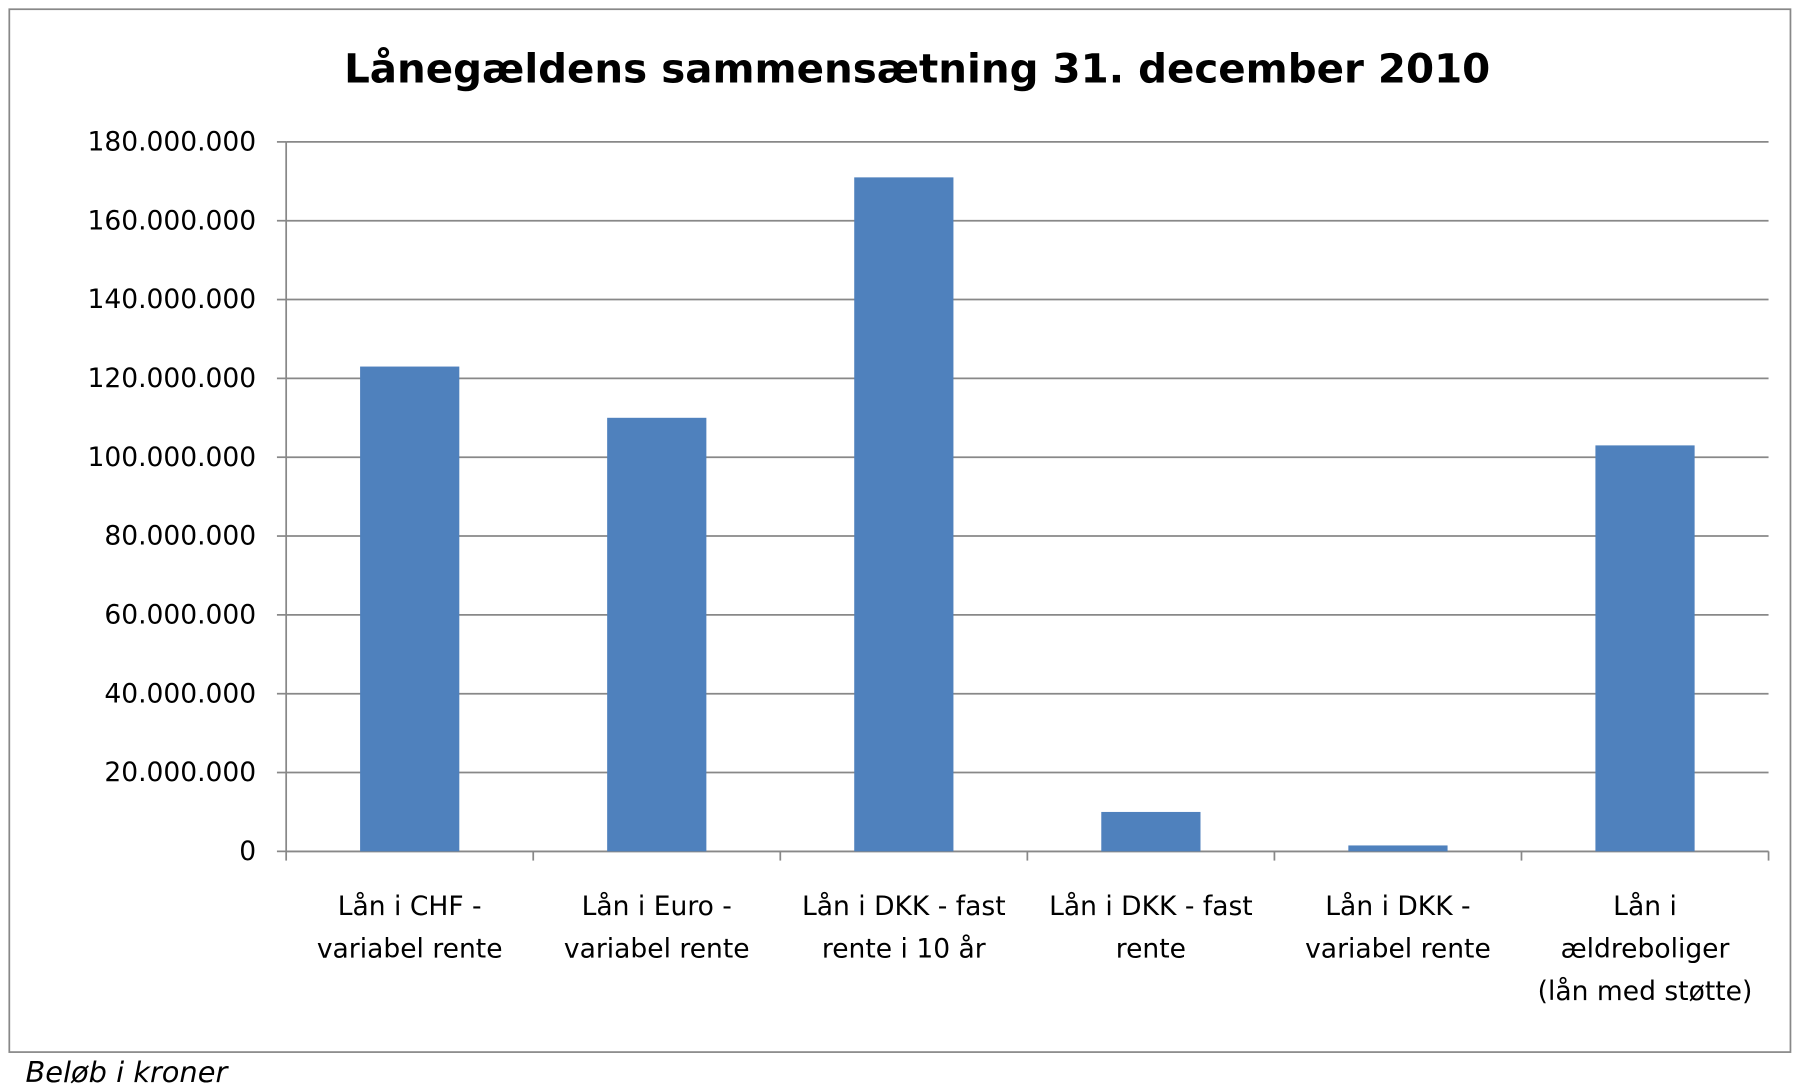 This screenshot has width=1809, height=1089. I want to click on x-tick-label: Lån i ældreboliger (lån med støtte), so click(1645, 949).